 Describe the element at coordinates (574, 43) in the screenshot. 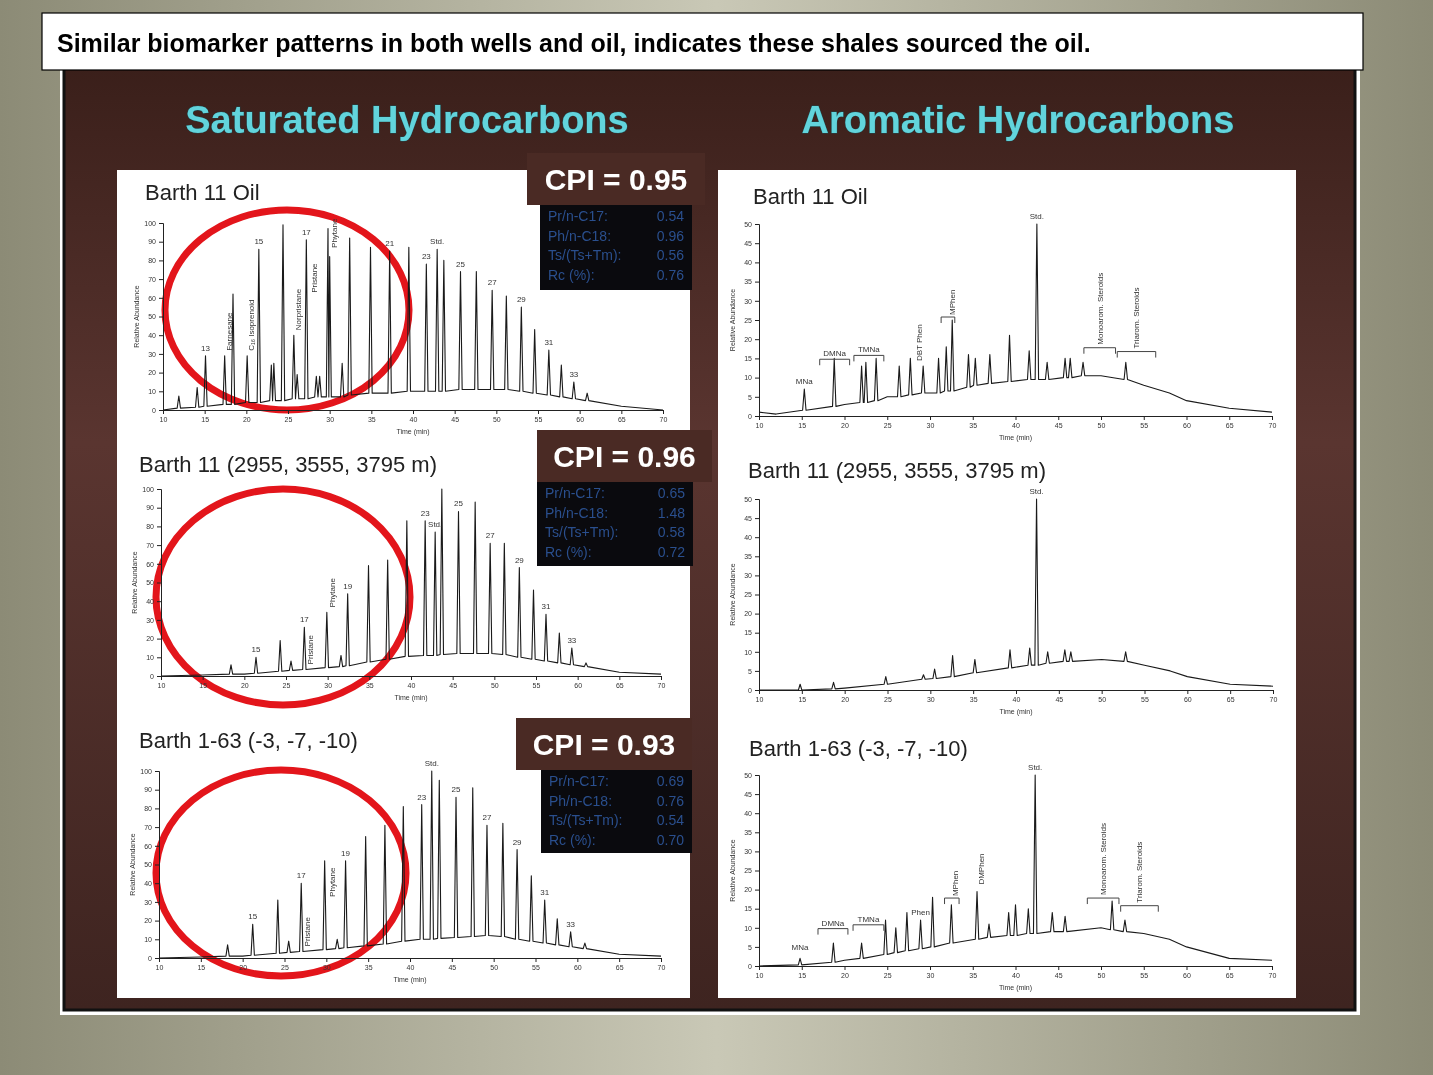

I see `text: Similar biomarker patterns in both wells and oil, indicates these shales sourced the oil.` at that location.